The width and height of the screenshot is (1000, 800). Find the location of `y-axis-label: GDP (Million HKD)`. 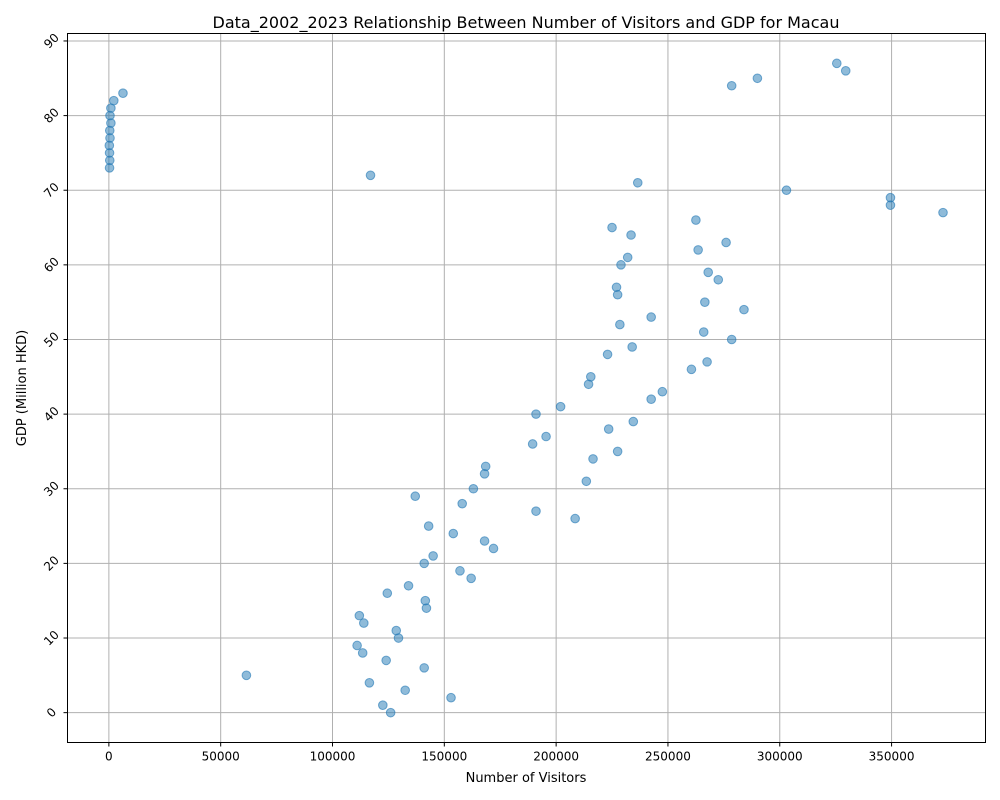

y-axis-label: GDP (Million HKD) is located at coordinates (22, 388).